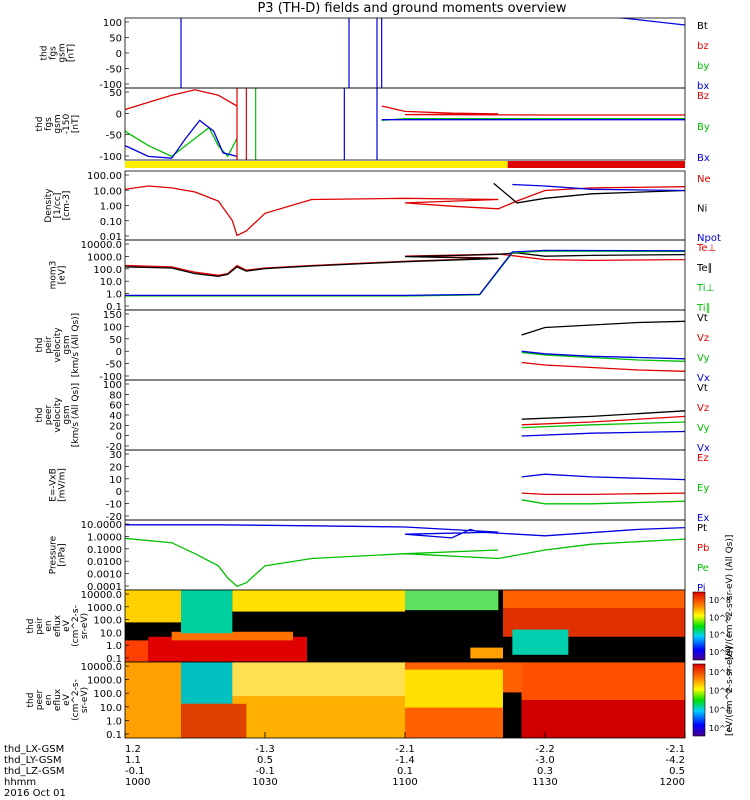  What do you see at coordinates (101, 245) in the screenshot?
I see `y-tick-label: 10000.0` at bounding box center [101, 245].